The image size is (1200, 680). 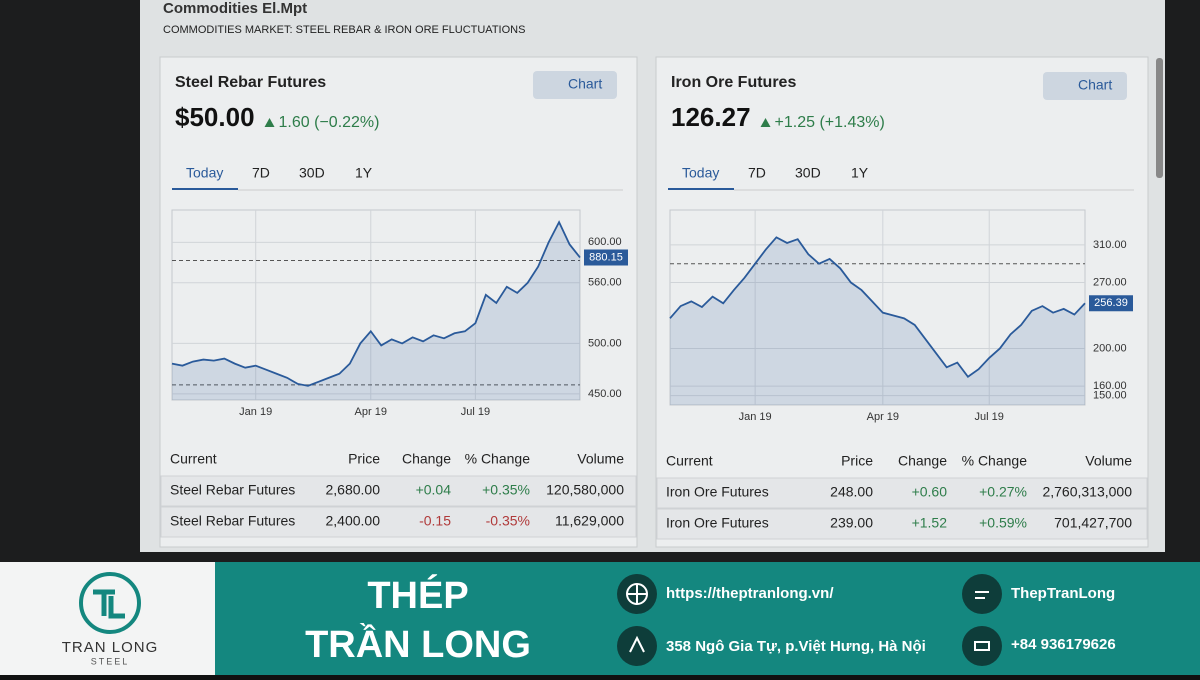 I want to click on price: $50.00, so click(x=215, y=117).